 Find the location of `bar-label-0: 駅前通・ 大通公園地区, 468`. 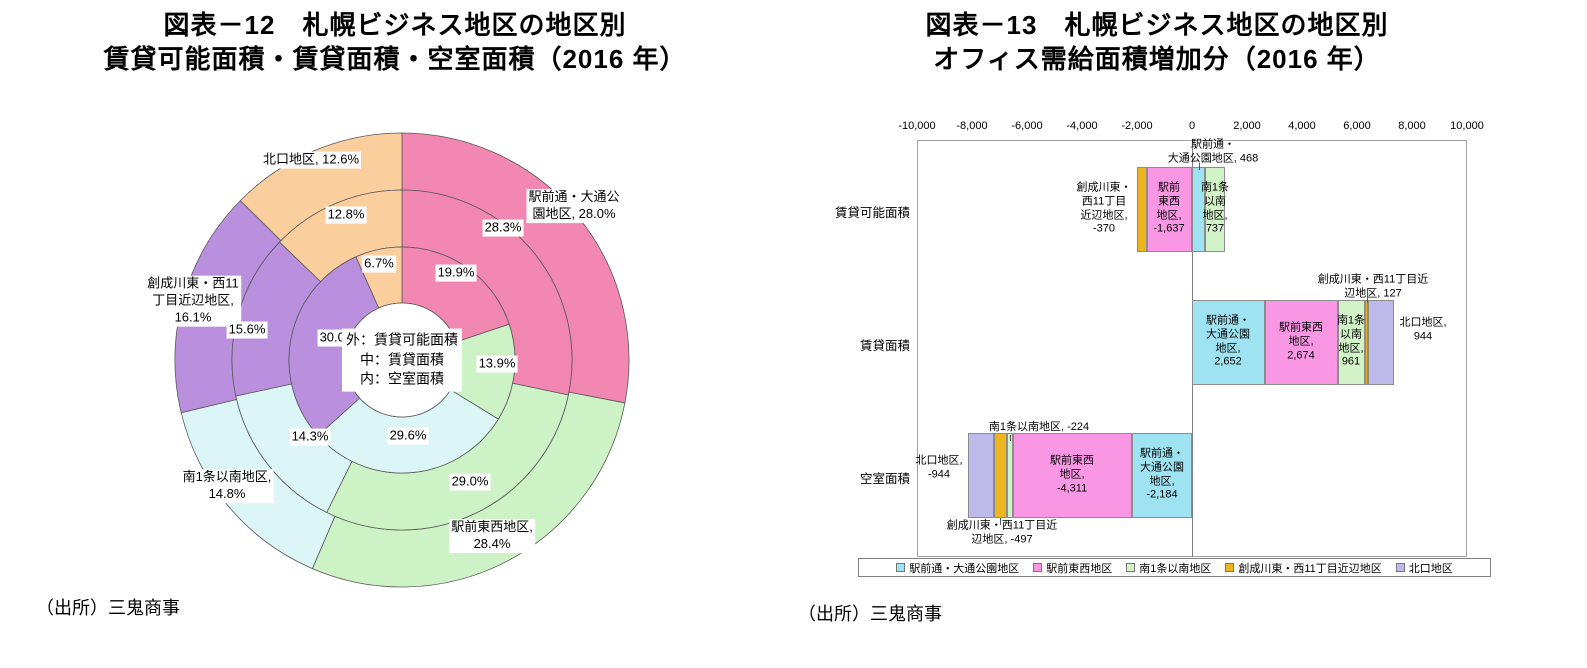

bar-label-0: 駅前通・ 大通公園地区, 468 is located at coordinates (1213, 151).